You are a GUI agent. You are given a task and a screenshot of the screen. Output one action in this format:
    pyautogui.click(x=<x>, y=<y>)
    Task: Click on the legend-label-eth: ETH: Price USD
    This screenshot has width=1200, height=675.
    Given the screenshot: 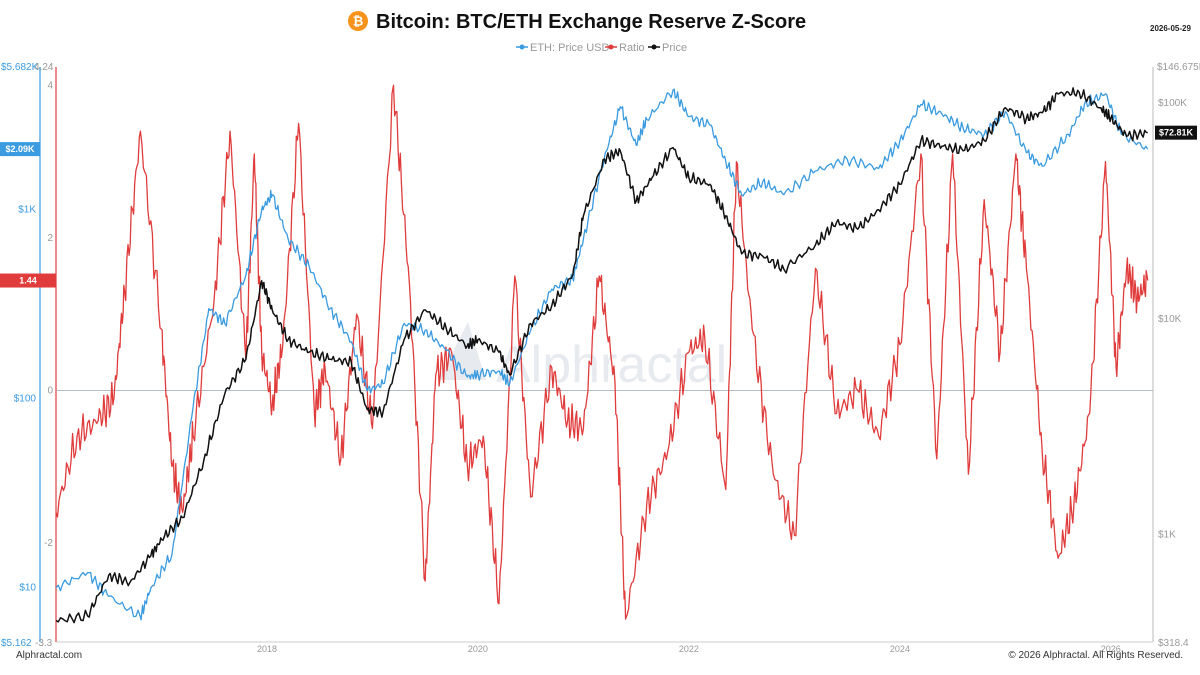 What is the action you would take?
    pyautogui.click(x=570, y=48)
    